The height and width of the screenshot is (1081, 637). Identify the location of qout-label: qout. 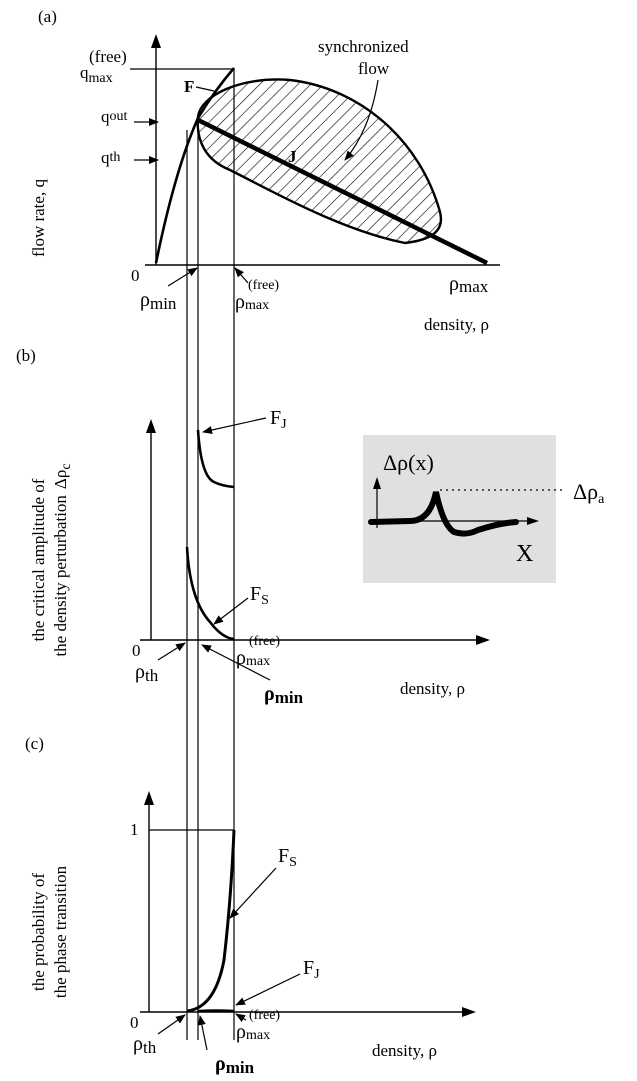
(114, 116).